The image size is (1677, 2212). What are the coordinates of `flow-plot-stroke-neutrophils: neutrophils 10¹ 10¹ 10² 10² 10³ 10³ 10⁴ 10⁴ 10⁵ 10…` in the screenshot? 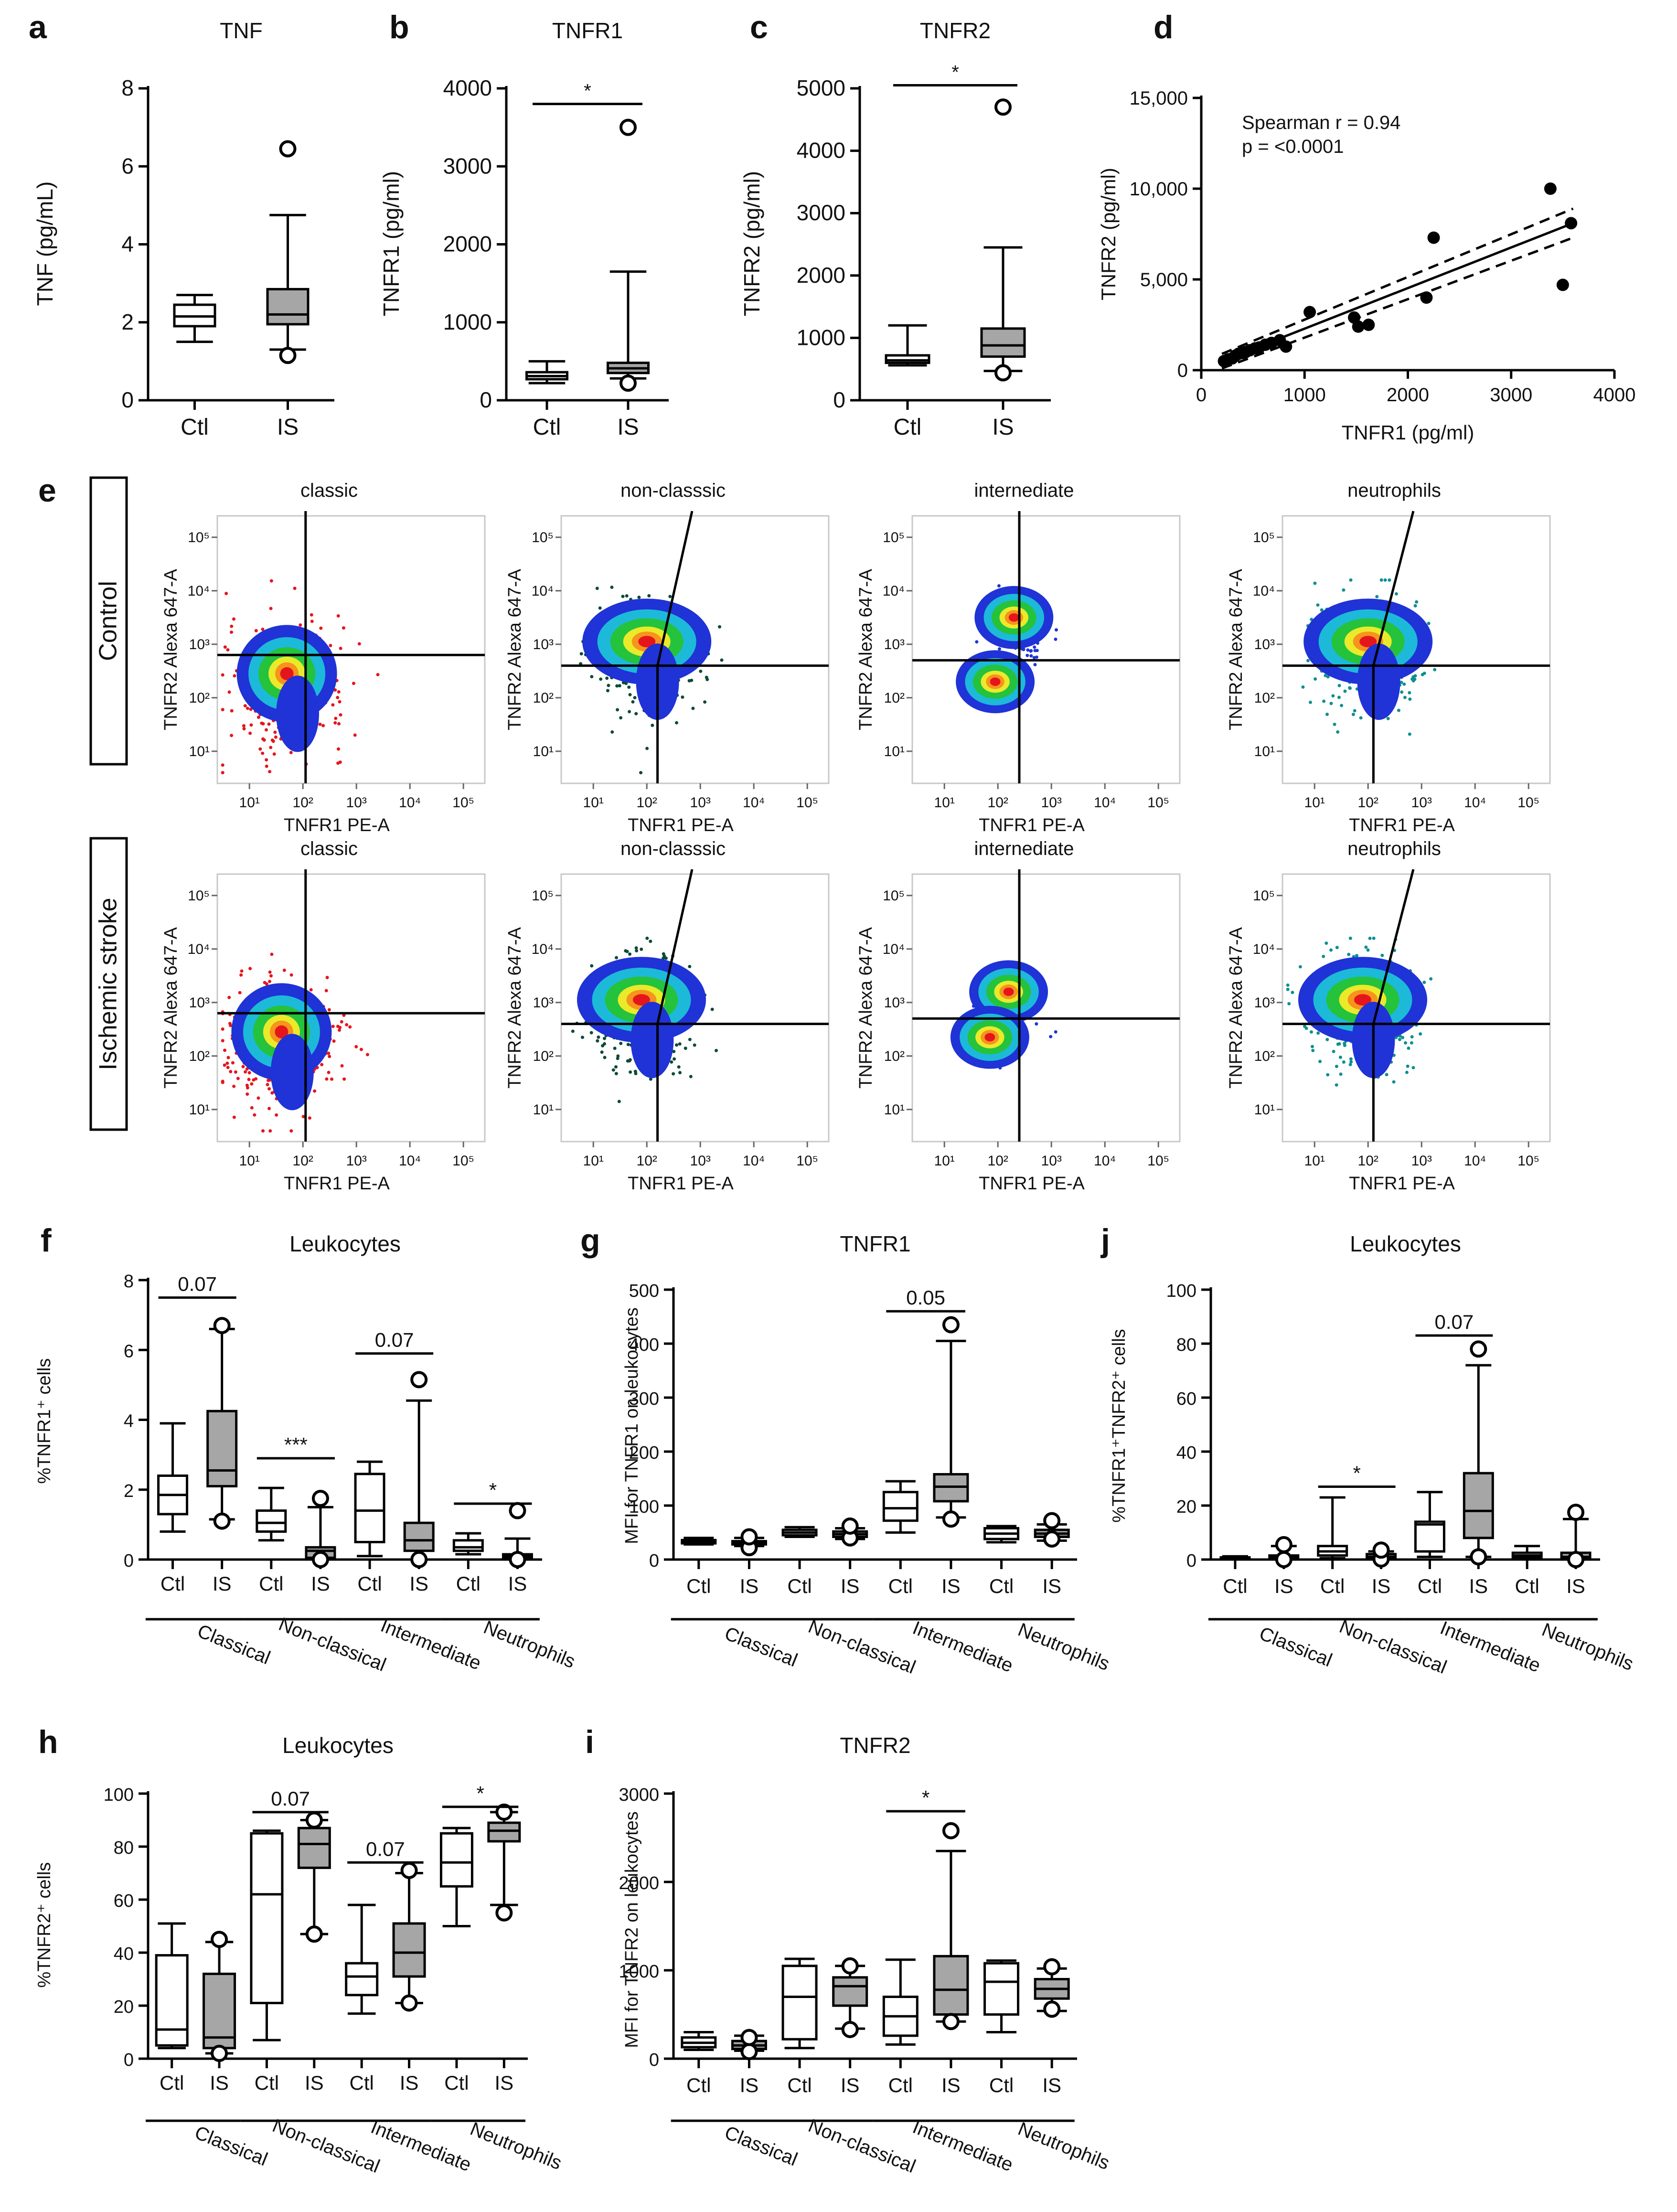 It's located at (1388, 1016).